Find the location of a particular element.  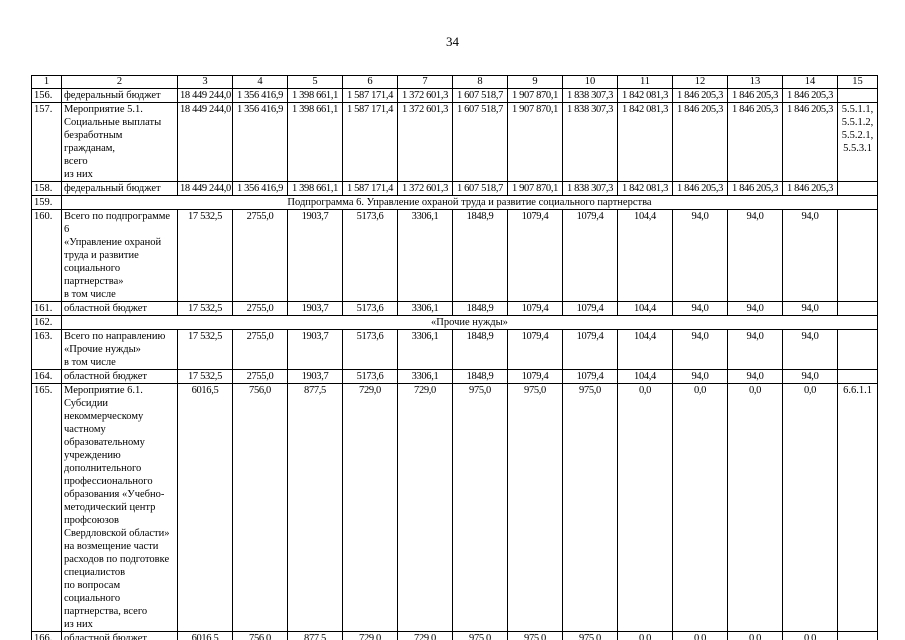

column-header: 14 is located at coordinates (810, 82).